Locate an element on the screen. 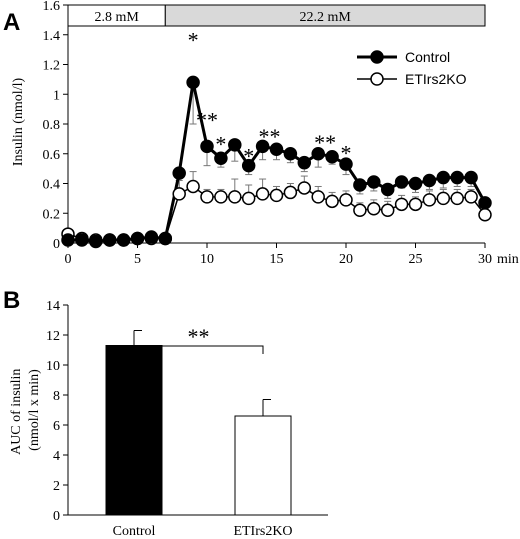 This screenshot has height=539, width=520. panel-a-x-ticks: 0 5 10 15 20 25 30 is located at coordinates (278, 255).